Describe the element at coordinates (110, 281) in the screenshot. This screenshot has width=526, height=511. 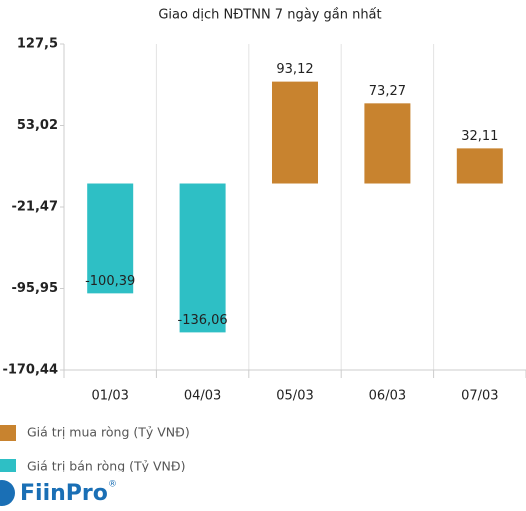
I see `data-label: -100,39` at that location.